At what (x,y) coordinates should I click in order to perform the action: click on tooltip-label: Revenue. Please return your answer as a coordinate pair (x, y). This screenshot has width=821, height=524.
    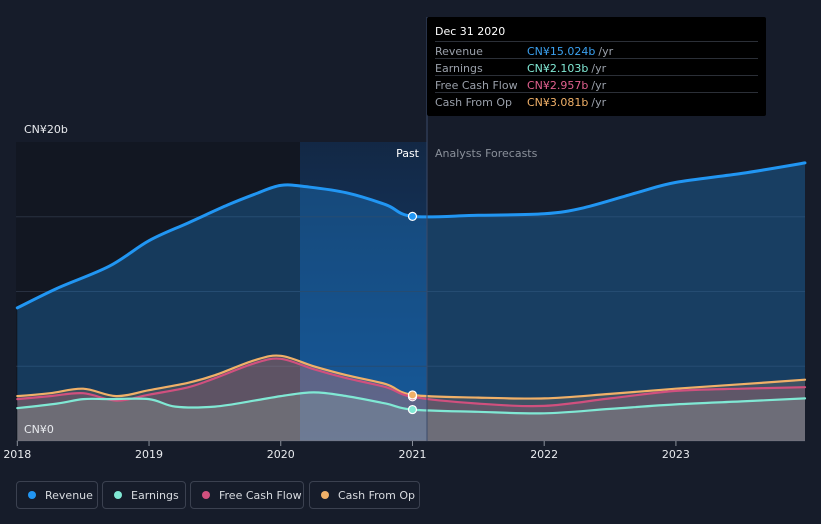
    Looking at the image, I should click on (459, 51).